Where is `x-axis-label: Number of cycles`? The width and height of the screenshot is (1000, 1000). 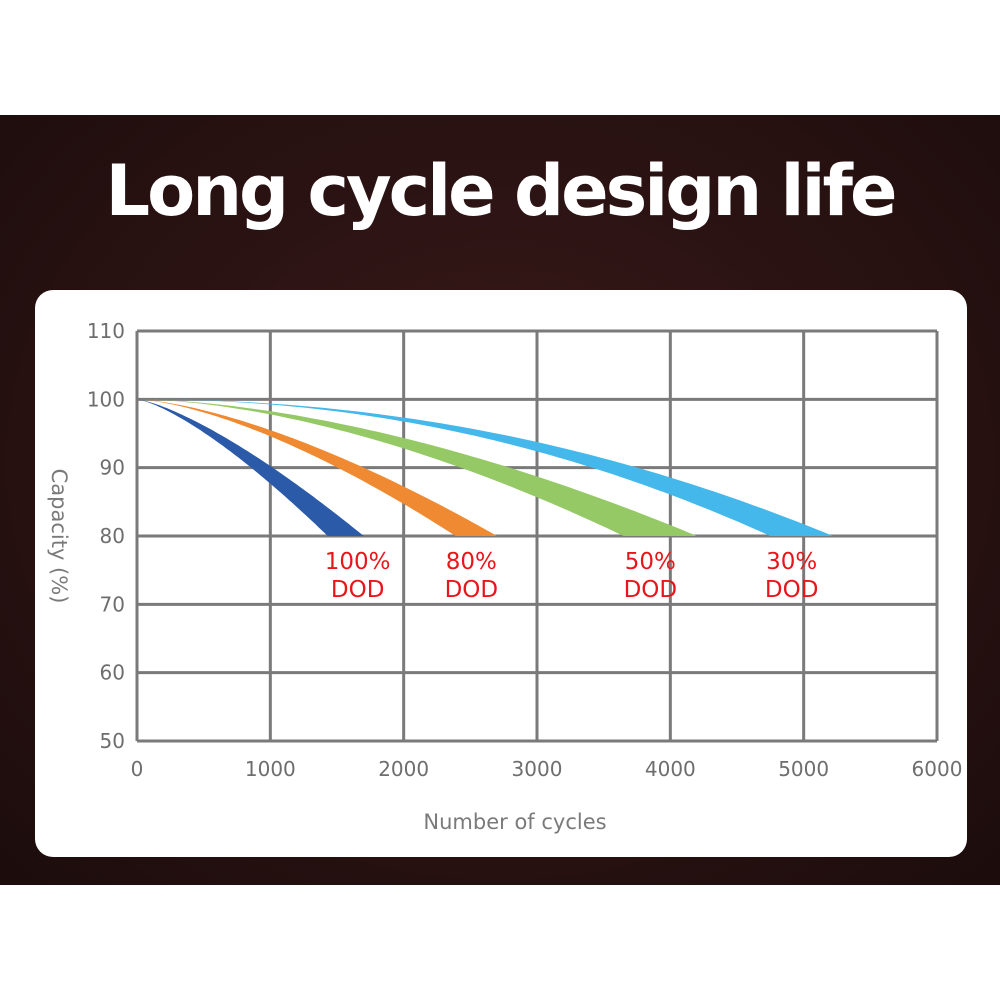 x-axis-label: Number of cycles is located at coordinates (514, 822).